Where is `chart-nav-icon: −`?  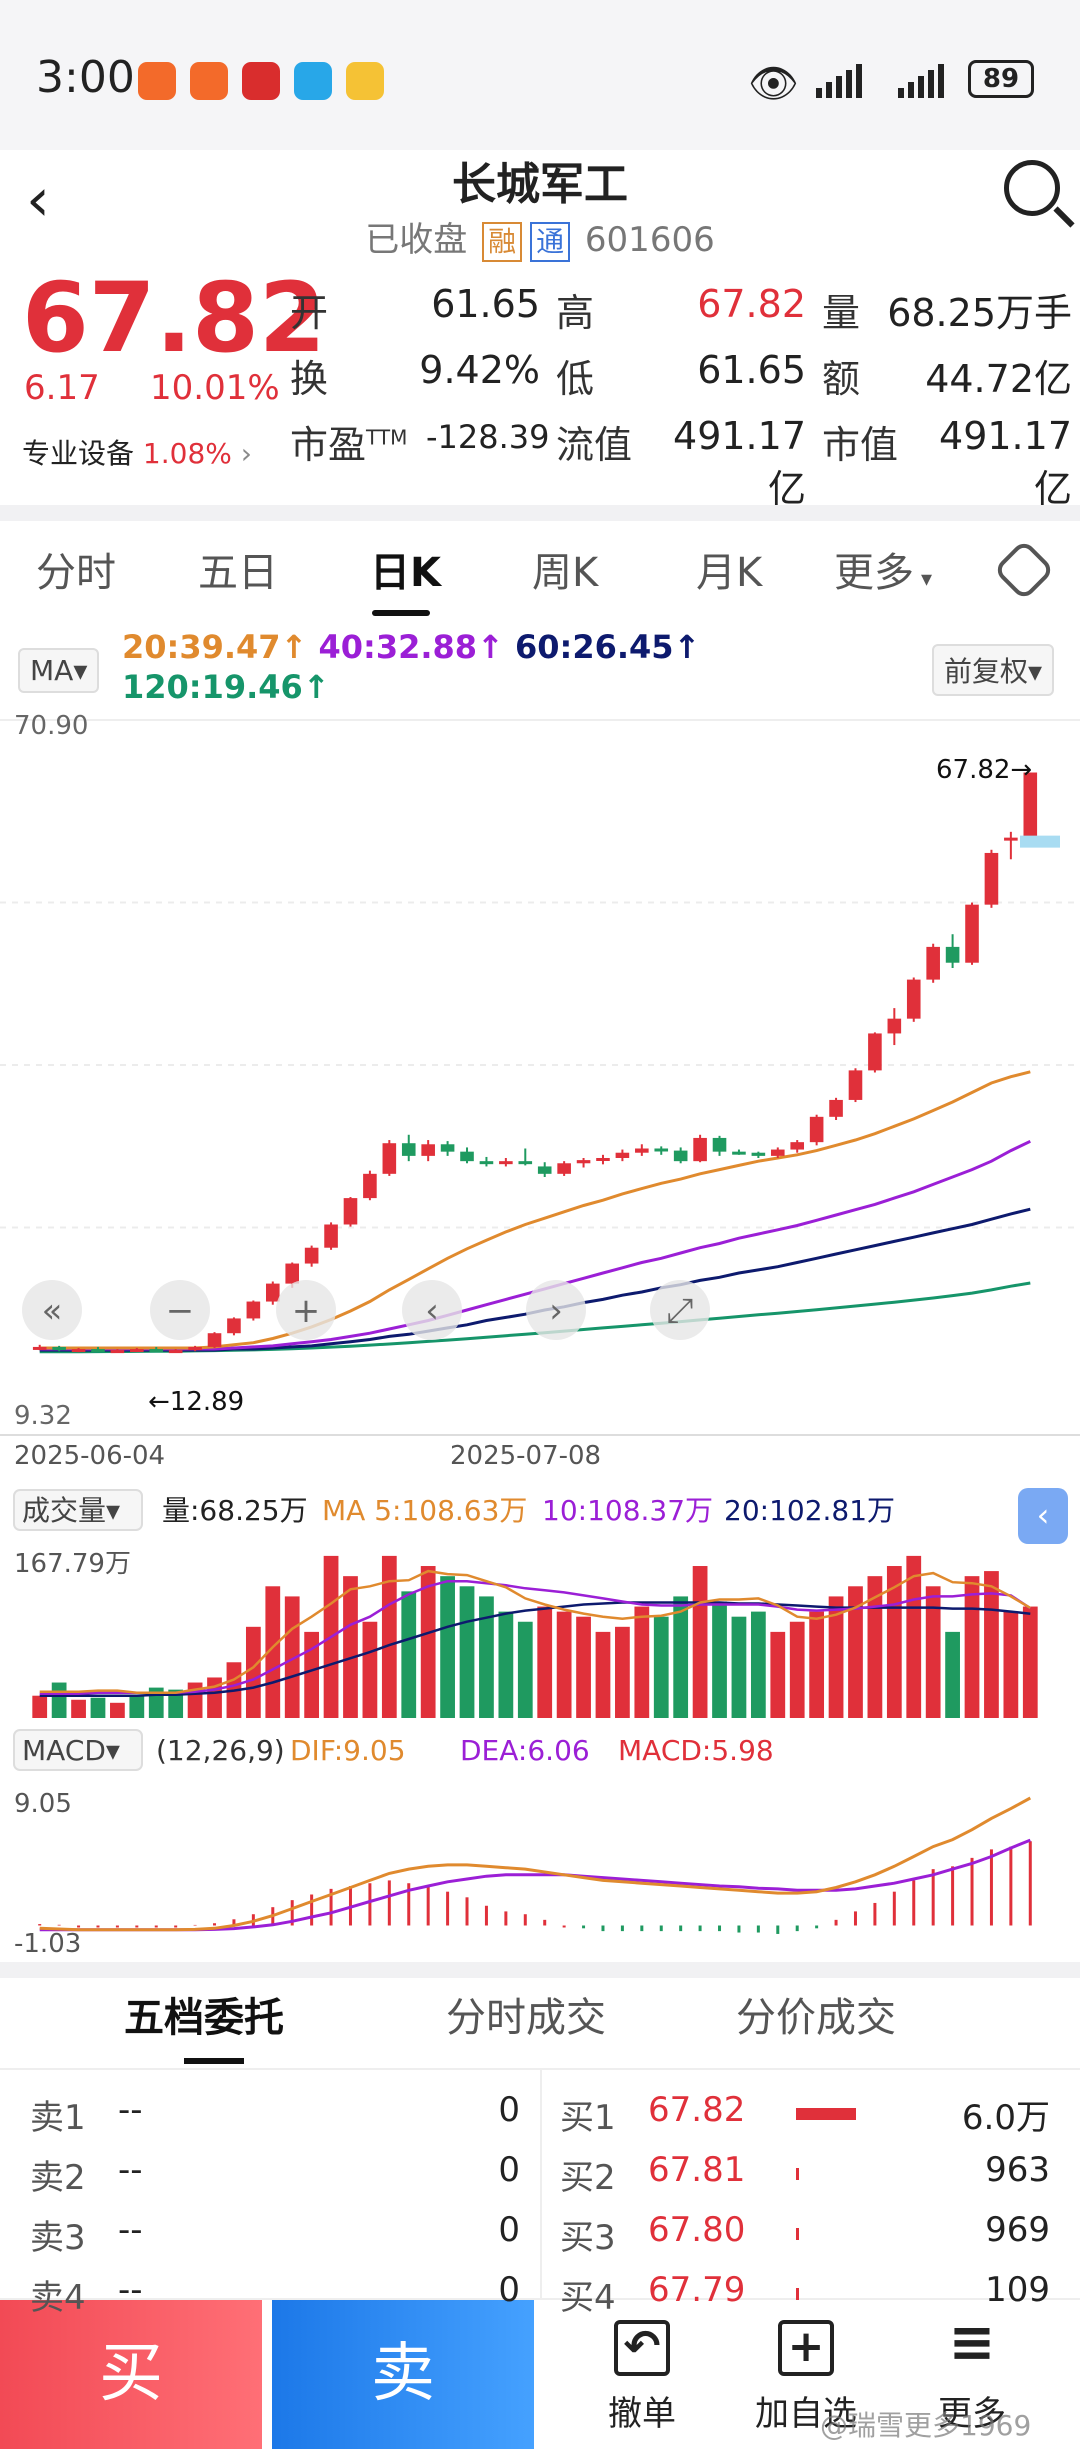 chart-nav-icon: − is located at coordinates (180, 1311).